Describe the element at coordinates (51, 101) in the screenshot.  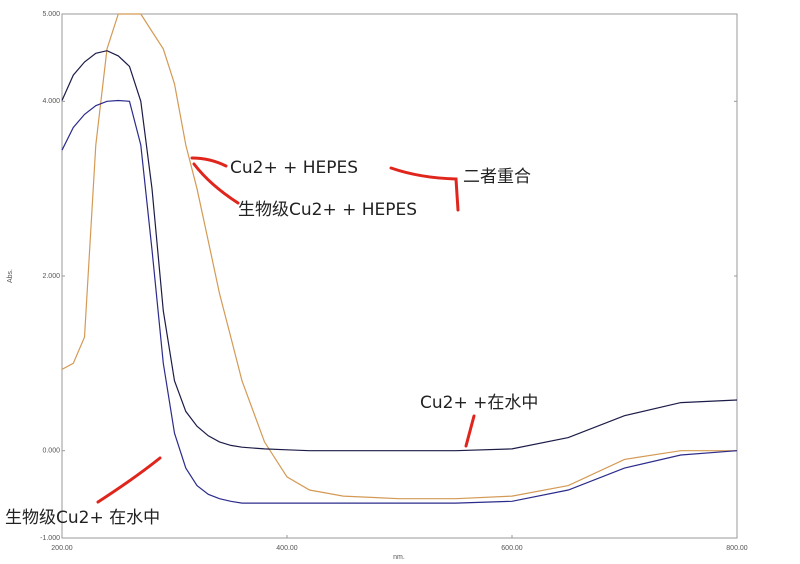
I see `y-tick-label: 4.000` at that location.